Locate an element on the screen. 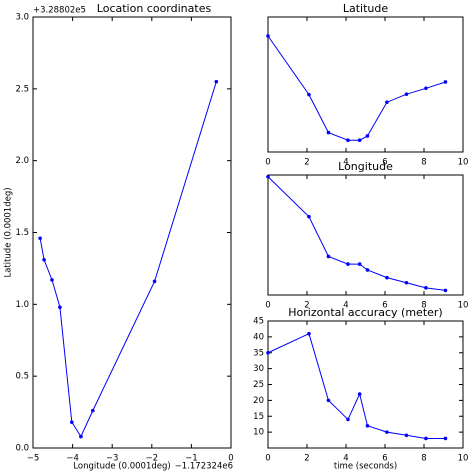 The width and height of the screenshot is (474, 476). y-tick-label: 20 is located at coordinates (258, 401).